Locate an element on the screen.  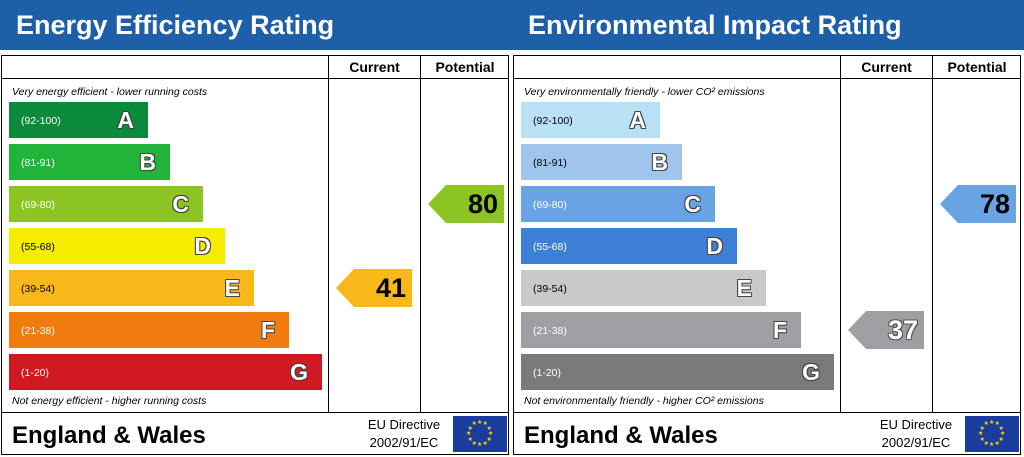
panel-title: Environmental Impact Rating is located at coordinates (768, 25).